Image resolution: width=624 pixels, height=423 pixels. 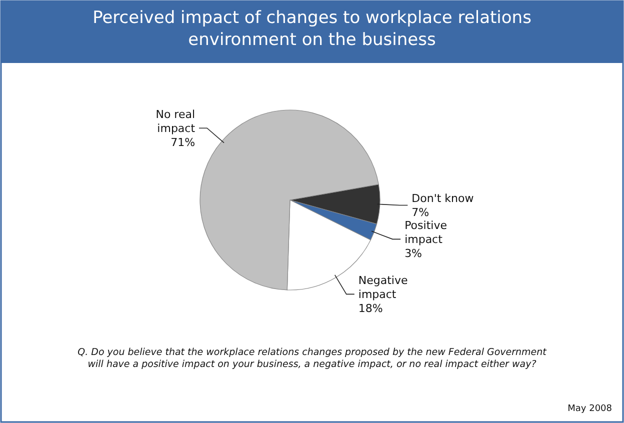 What do you see at coordinates (443, 199) in the screenshot?
I see `slice-label: Don't know` at bounding box center [443, 199].